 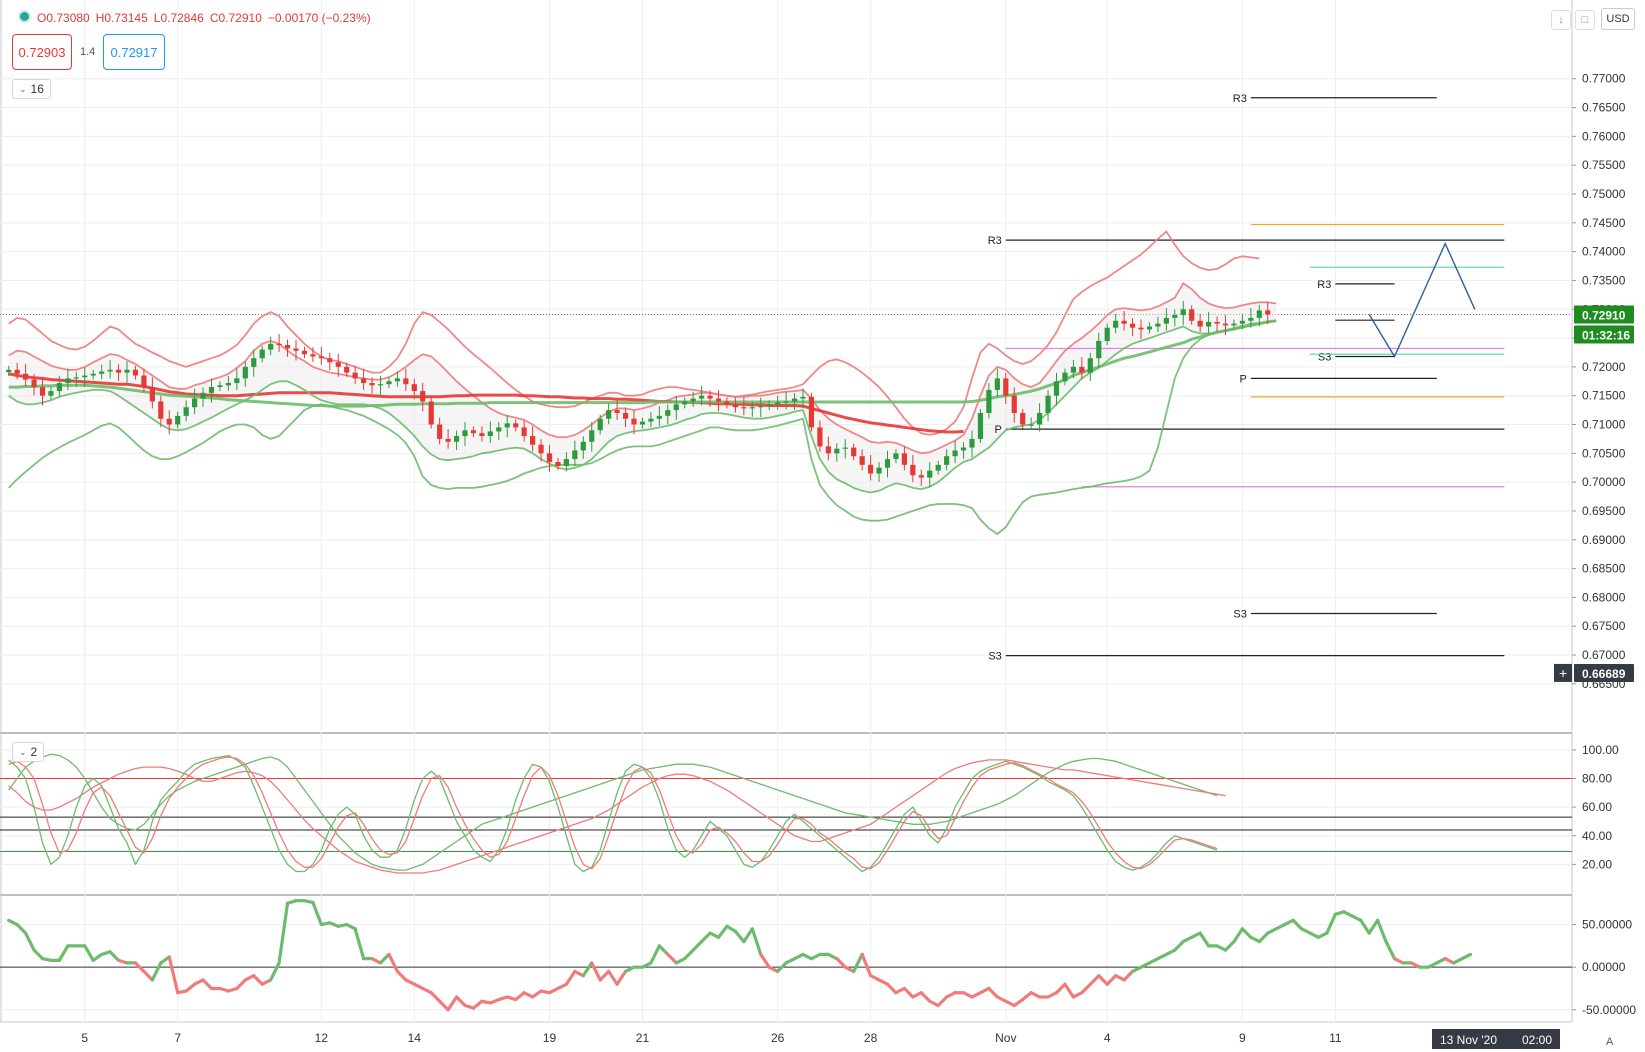 I want to click on y-tick-label: 0.68000, so click(x=1604, y=597).